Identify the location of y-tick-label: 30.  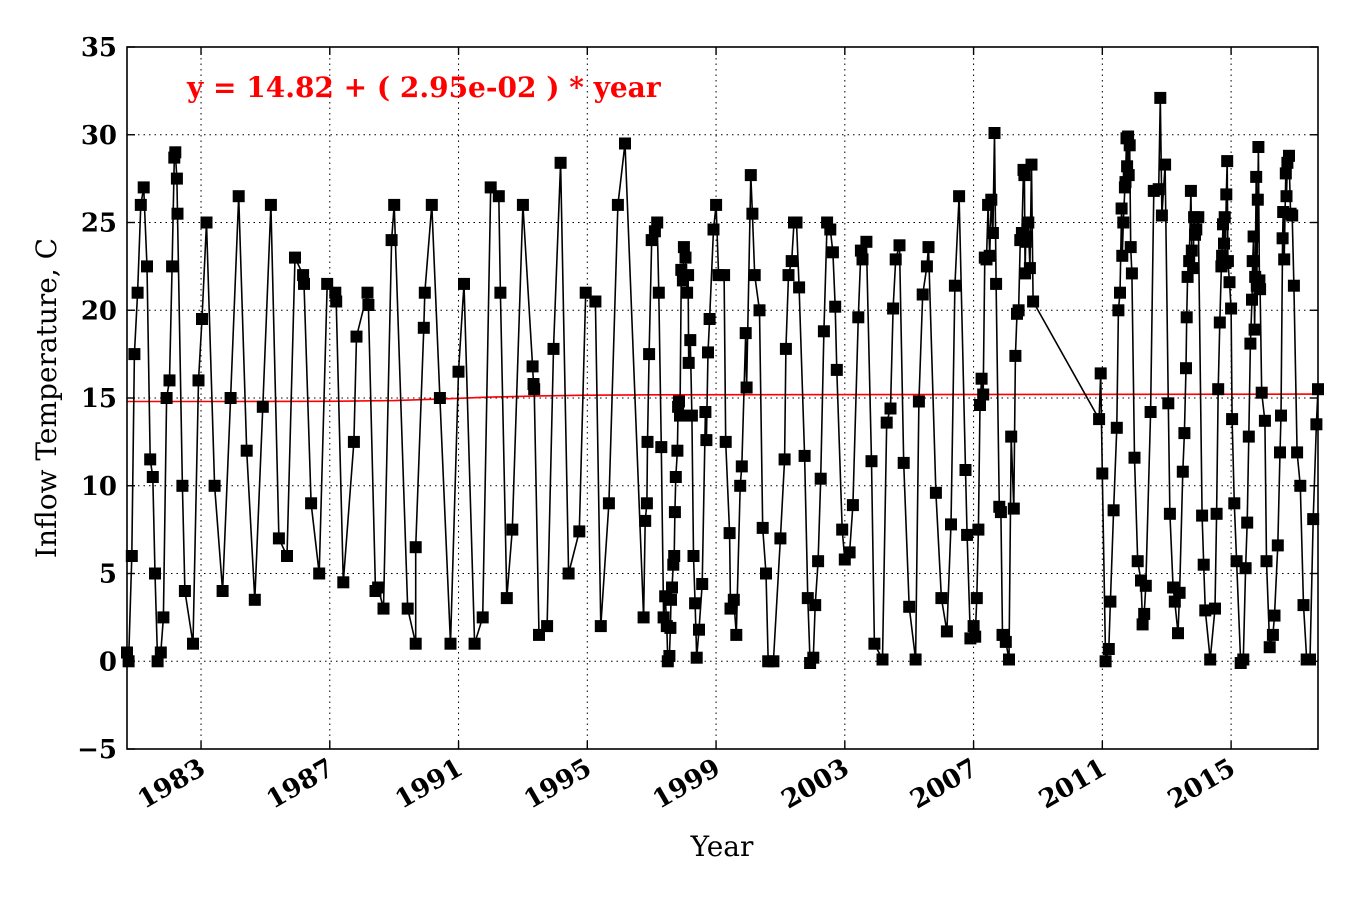
(99, 136).